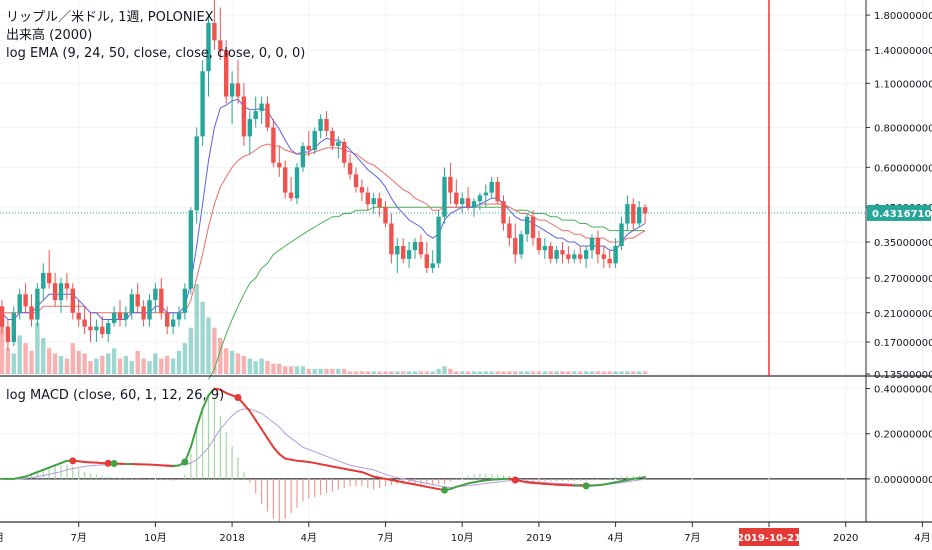 Image resolution: width=932 pixels, height=550 pixels. I want to click on date-marker-badge, so click(769, 537).